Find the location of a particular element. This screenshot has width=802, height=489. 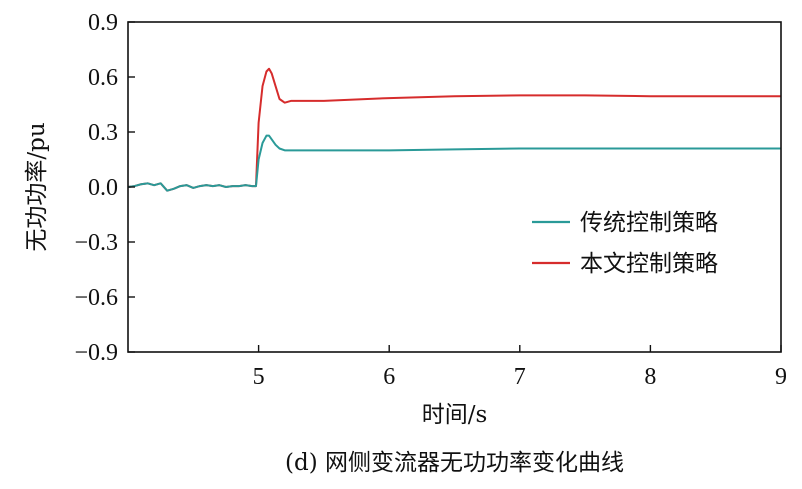

y-tick-label: 0.0 is located at coordinates (103, 188).